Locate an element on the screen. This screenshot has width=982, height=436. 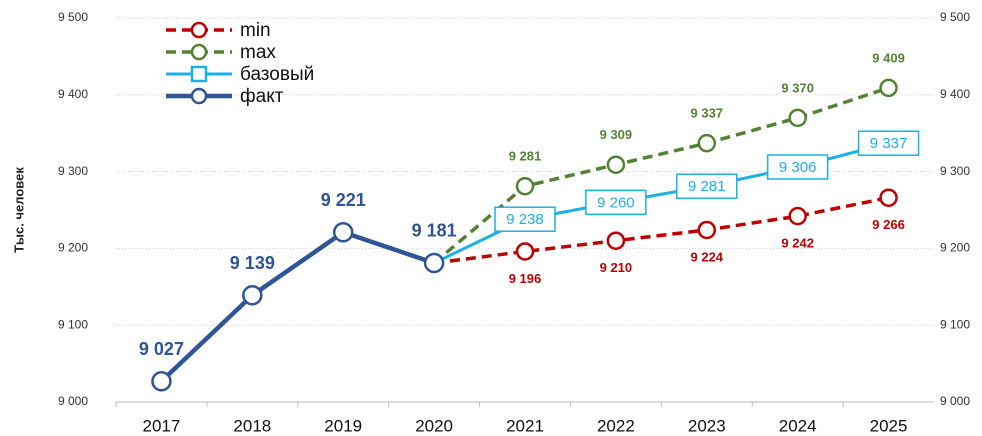
legend-label: min is located at coordinates (255, 30).